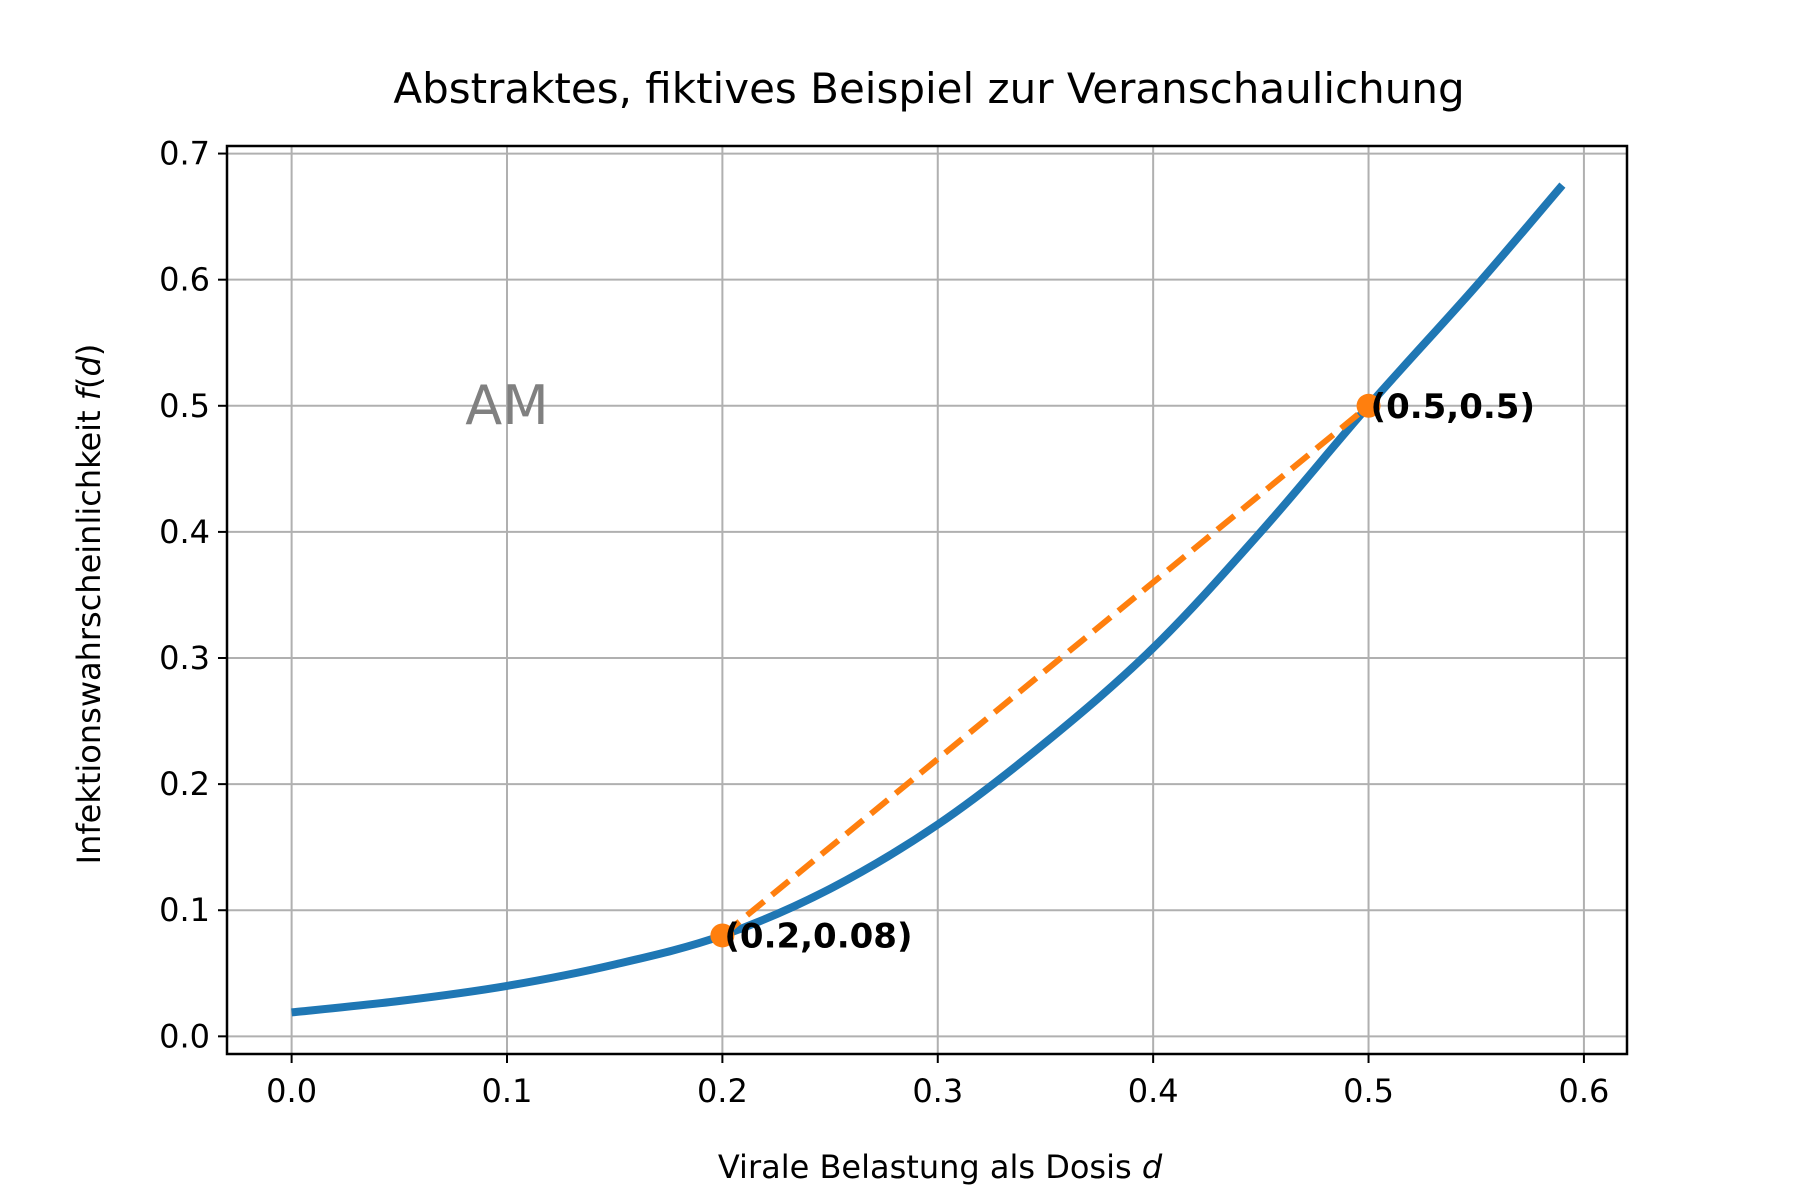  What do you see at coordinates (1368, 1091) in the screenshot?
I see `x-tick-label: 0.5` at bounding box center [1368, 1091].